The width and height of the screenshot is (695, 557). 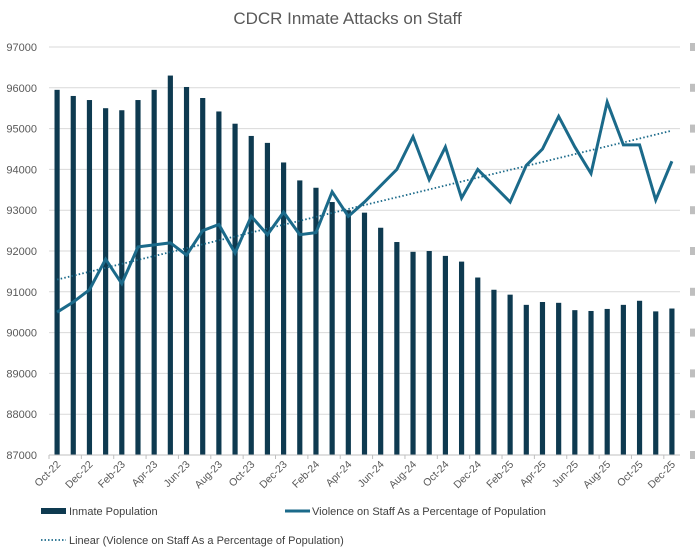 What do you see at coordinates (113, 512) in the screenshot?
I see `legend-label-inmate-population: Inmate Population` at bounding box center [113, 512].